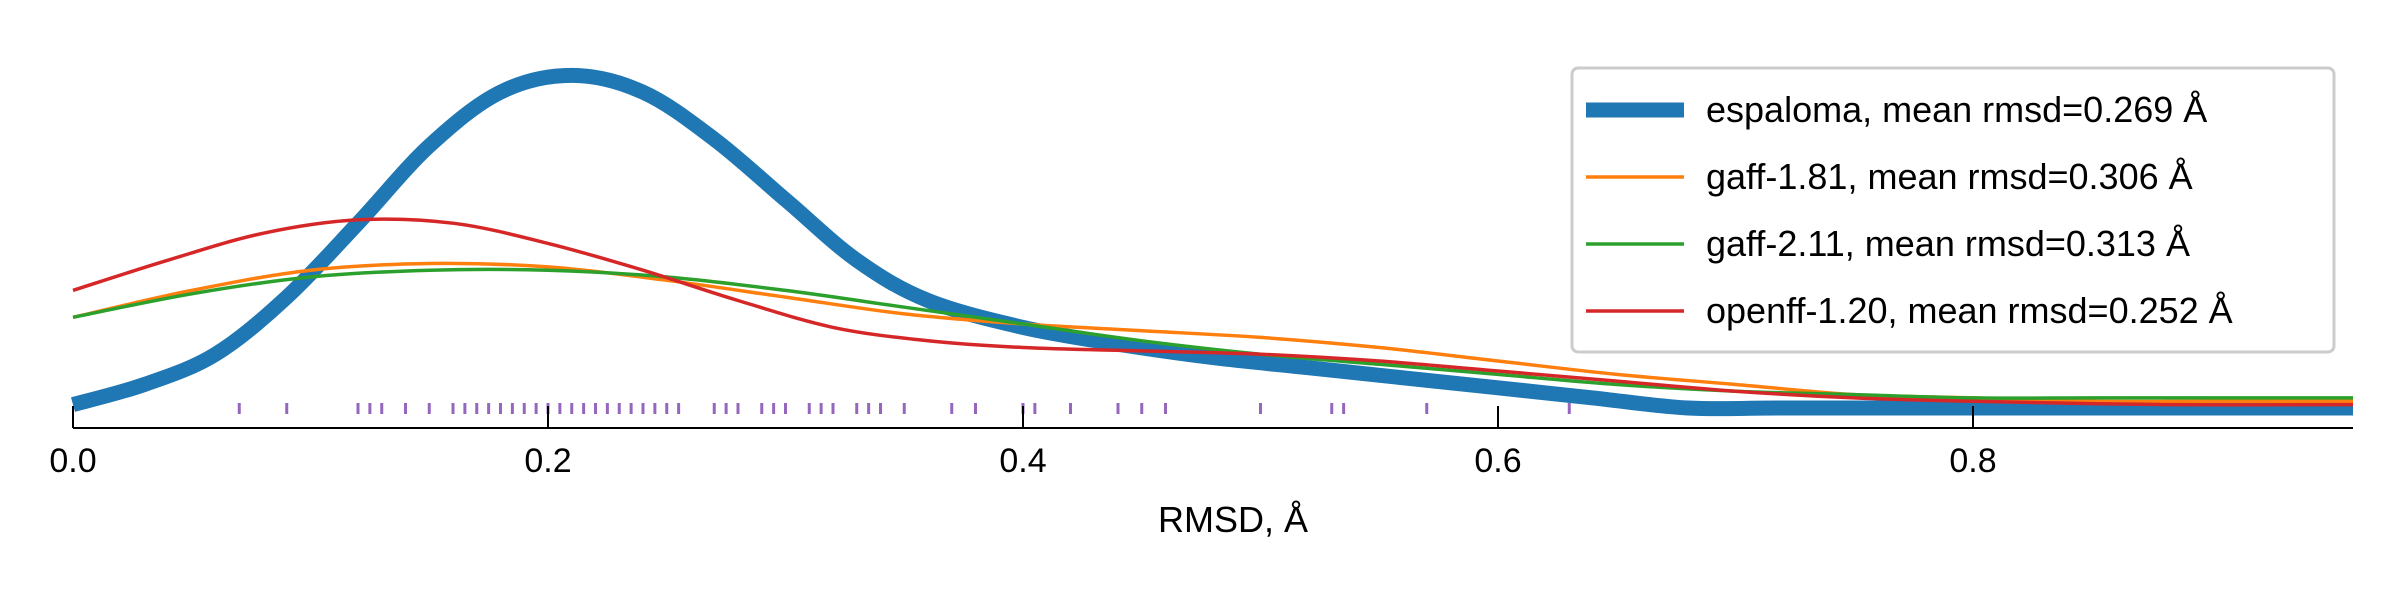  What do you see at coordinates (72, 461) in the screenshot?
I see `x-tick-label: 0.0` at bounding box center [72, 461].